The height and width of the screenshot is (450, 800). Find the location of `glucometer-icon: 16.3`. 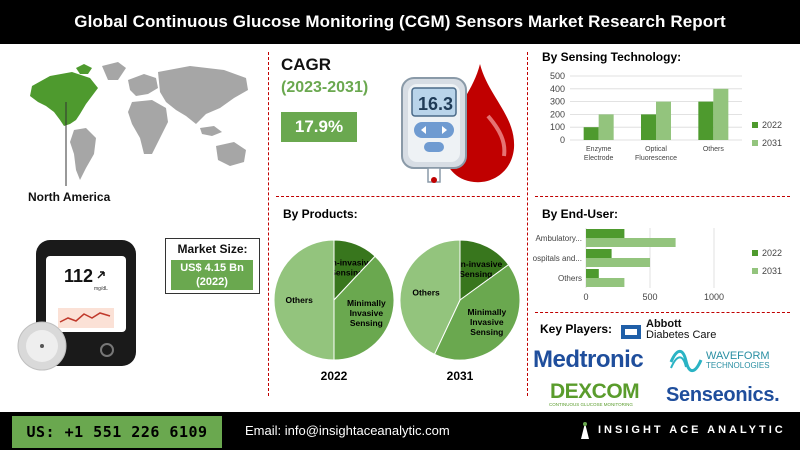

glucometer-icon: 16.3 is located at coordinates (458, 123).